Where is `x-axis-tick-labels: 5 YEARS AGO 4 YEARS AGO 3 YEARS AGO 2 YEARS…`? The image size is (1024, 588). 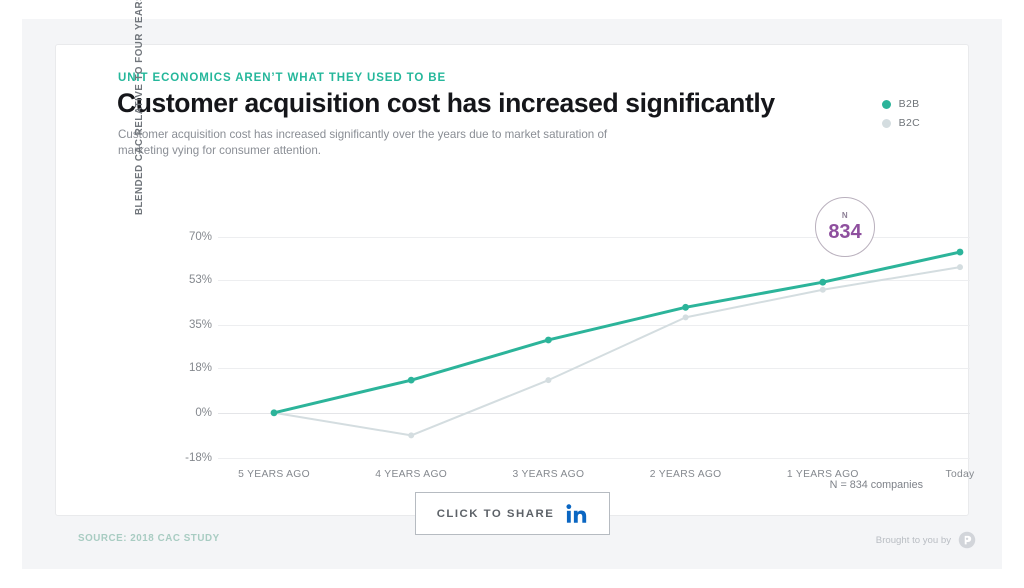 x-axis-tick-labels: 5 YEARS AGO 4 YEARS AGO 3 YEARS AGO 2 YEARS… is located at coordinates (596, 477).